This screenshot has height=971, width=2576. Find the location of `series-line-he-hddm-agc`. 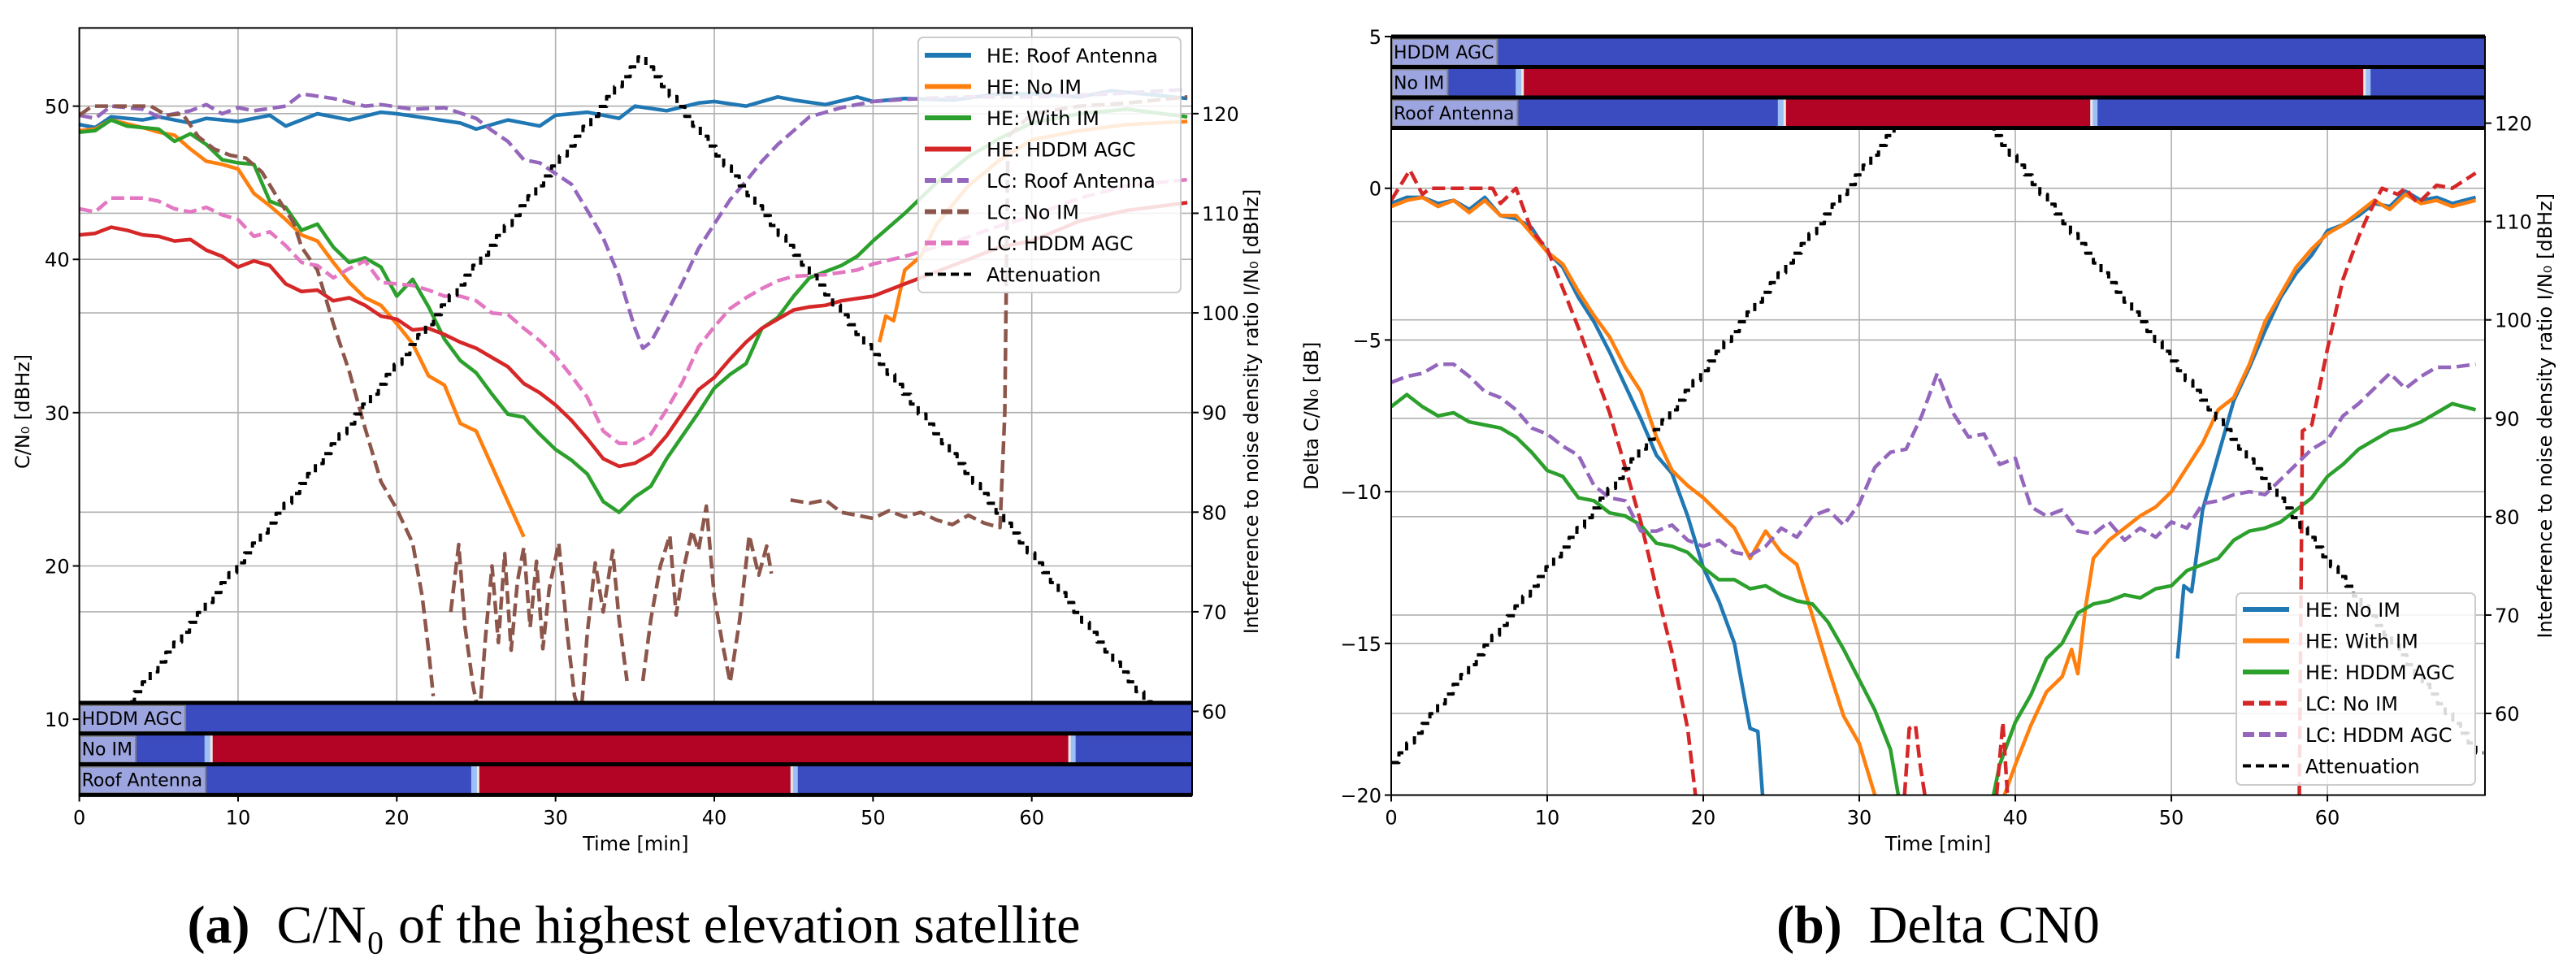

series-line-he-hddm-agc is located at coordinates (633, 335).